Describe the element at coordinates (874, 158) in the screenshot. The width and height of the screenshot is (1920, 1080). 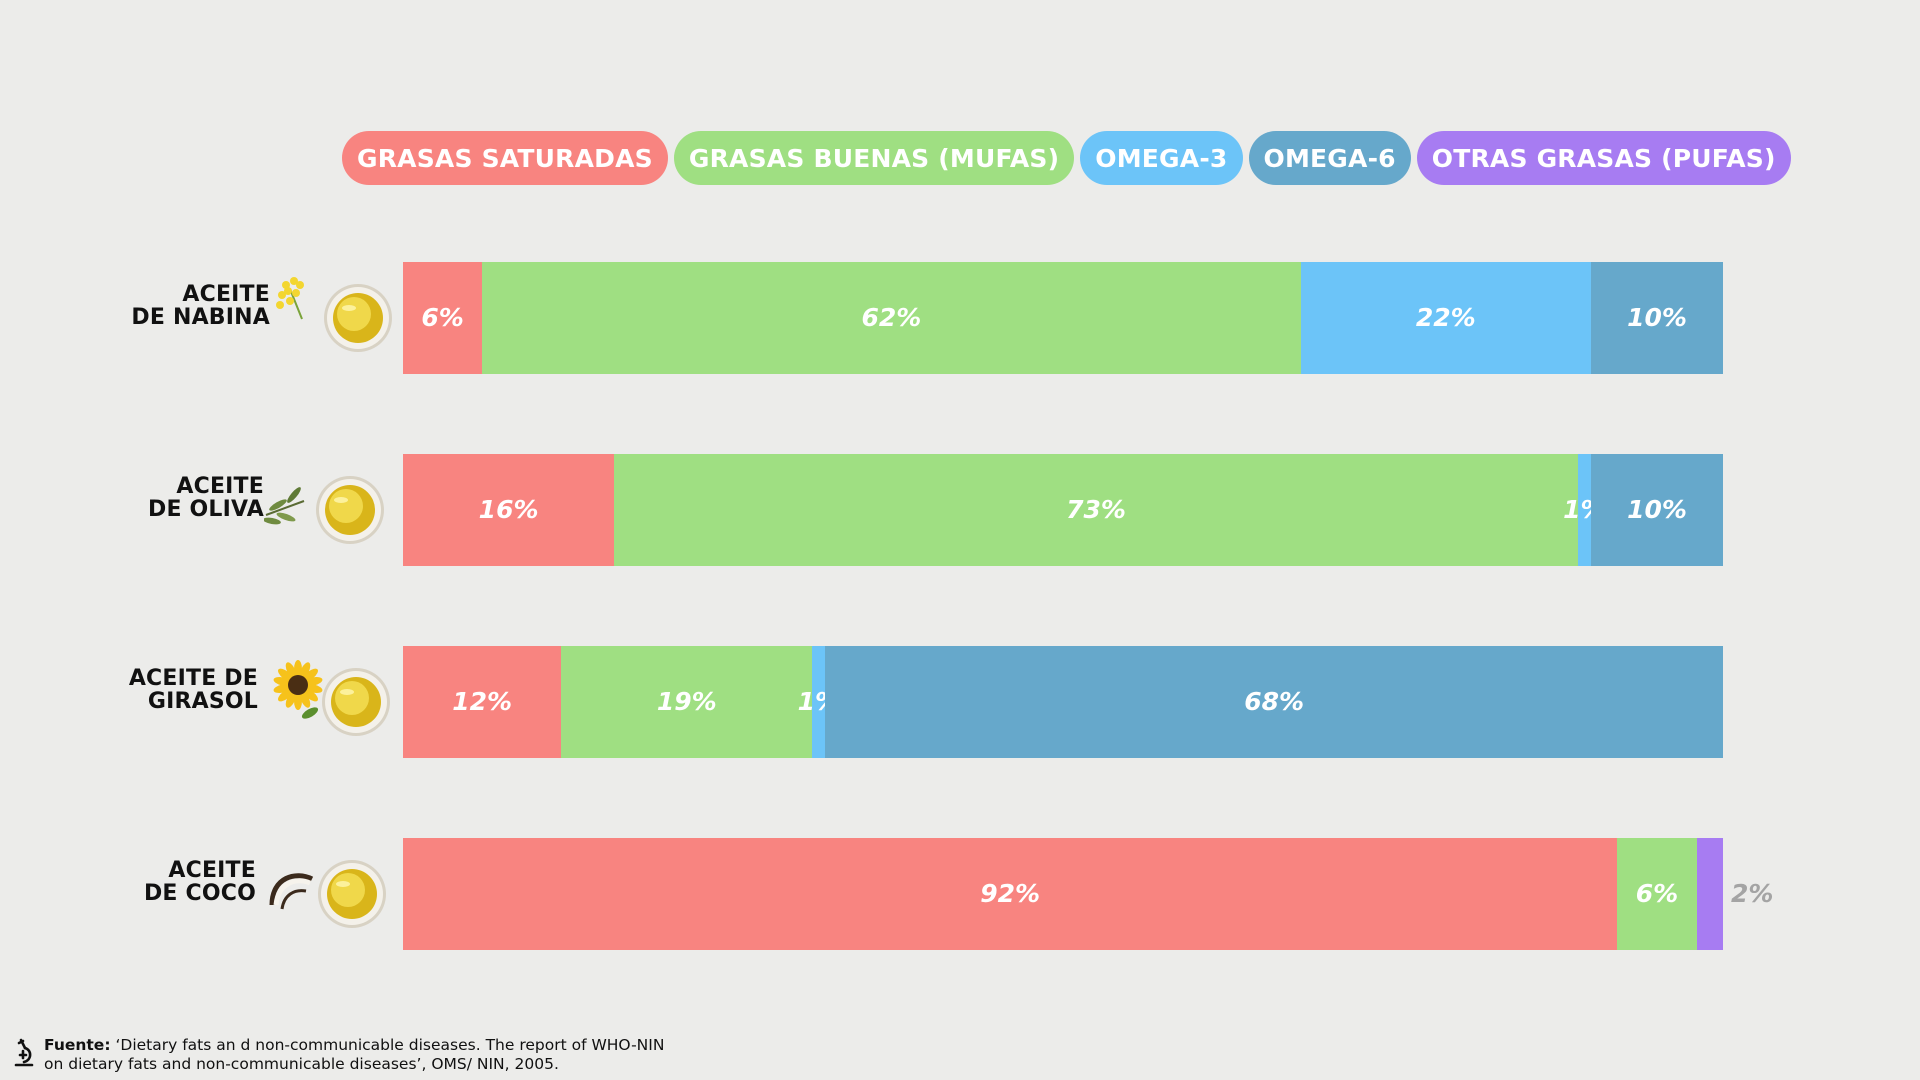
I see `legend-item: GRASAS BUENAS (MUFAS)` at that location.